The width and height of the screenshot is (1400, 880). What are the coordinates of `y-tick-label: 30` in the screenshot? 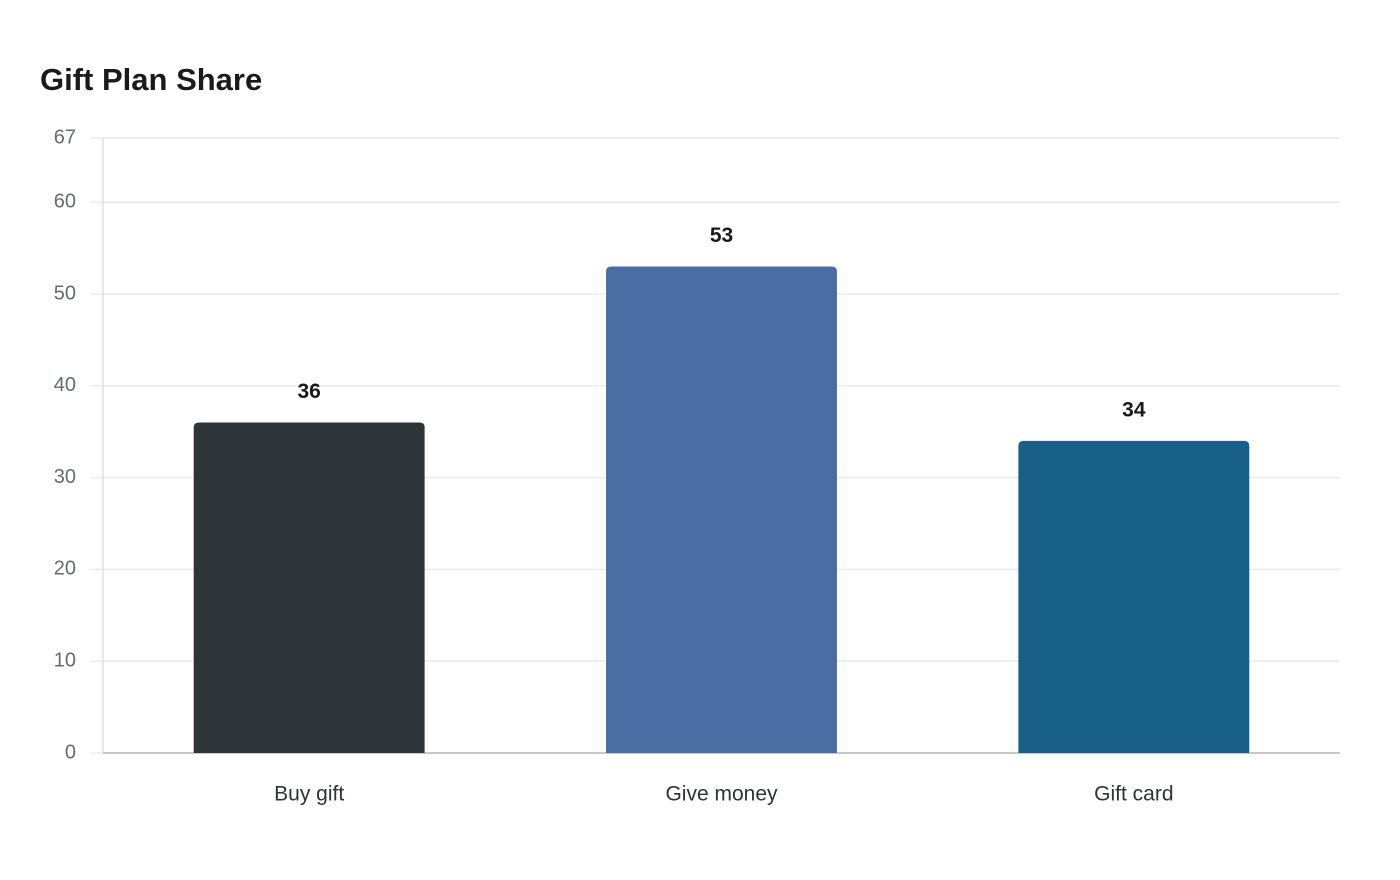 It's located at (65, 477).